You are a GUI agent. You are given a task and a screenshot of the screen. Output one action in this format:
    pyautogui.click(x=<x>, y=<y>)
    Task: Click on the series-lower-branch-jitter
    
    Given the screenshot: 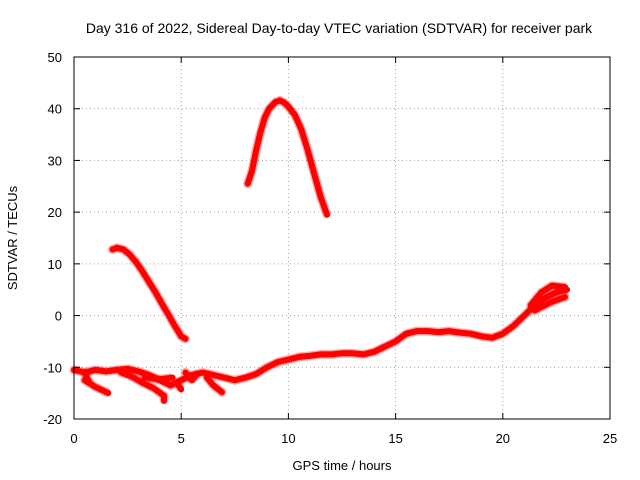 What is the action you would take?
    pyautogui.click(x=142, y=387)
    